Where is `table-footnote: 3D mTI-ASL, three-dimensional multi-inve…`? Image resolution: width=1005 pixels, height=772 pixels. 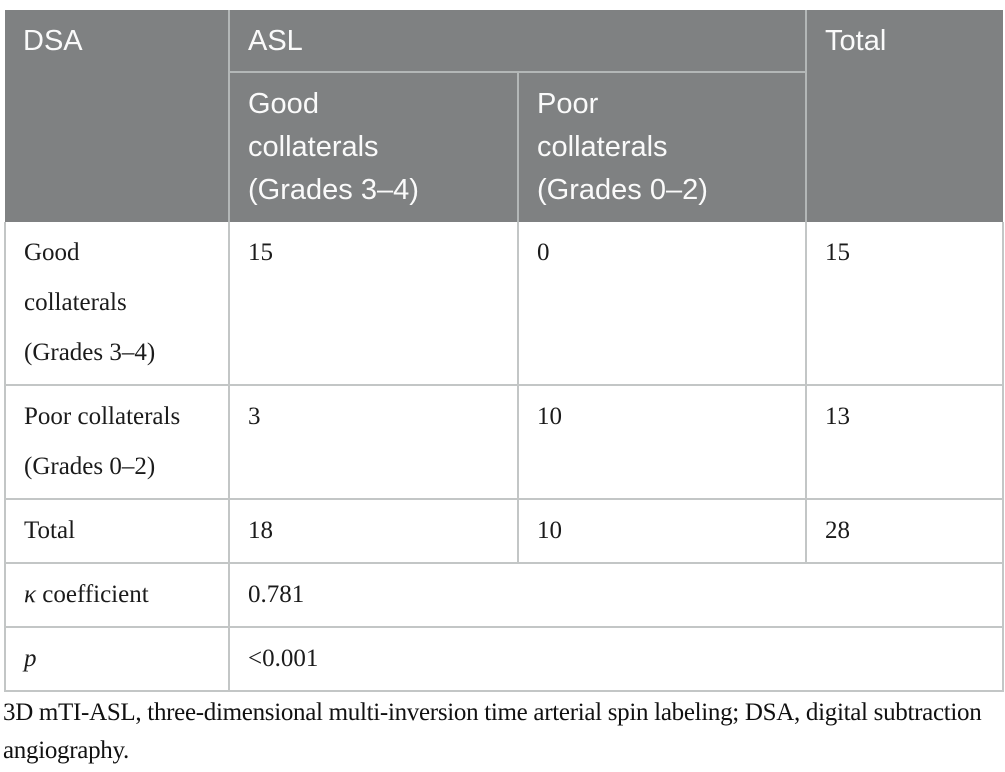 table-footnote: 3D mTI-ASL, three-dimensional multi-inve… is located at coordinates (492, 731).